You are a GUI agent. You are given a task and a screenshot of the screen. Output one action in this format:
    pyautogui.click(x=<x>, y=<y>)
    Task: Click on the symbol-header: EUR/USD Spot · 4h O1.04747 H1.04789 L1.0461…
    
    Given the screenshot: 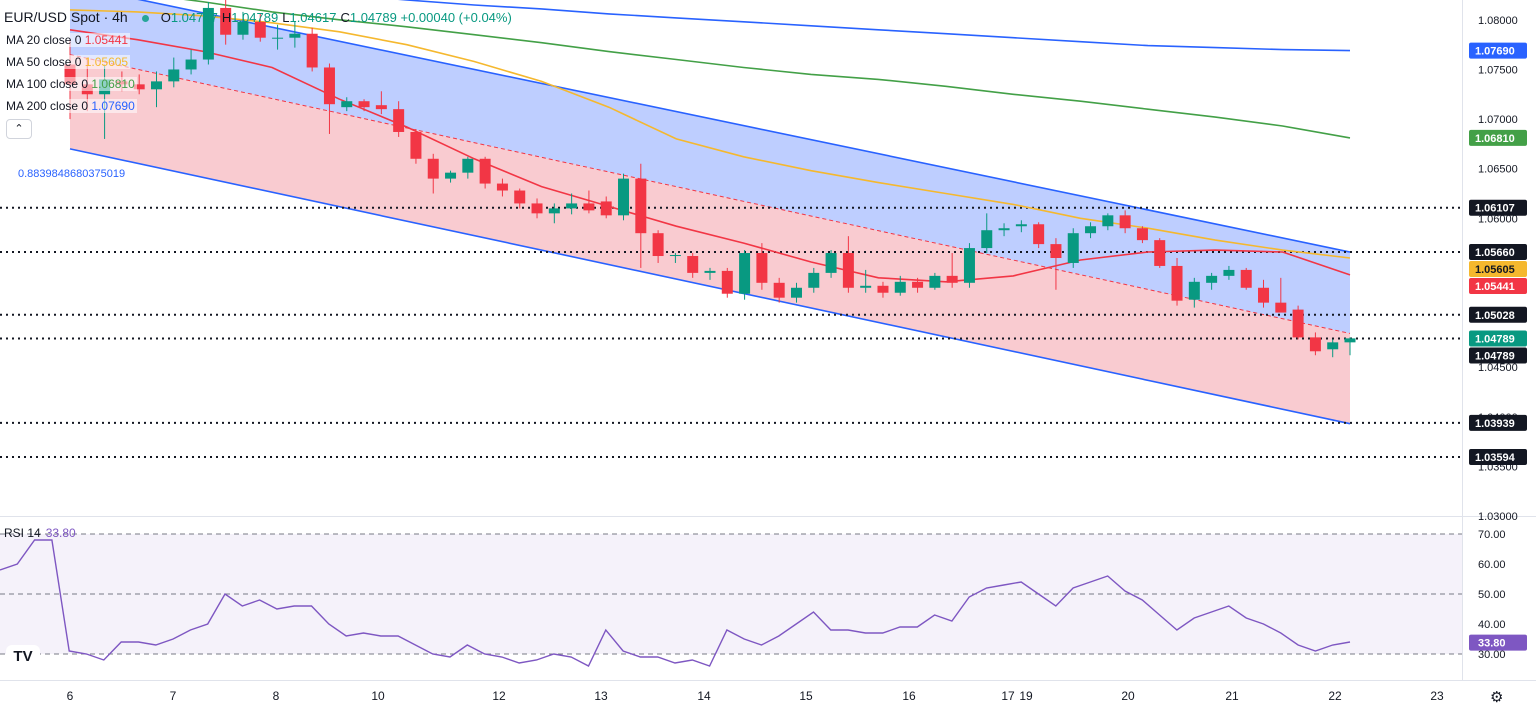 What is the action you would take?
    pyautogui.click(x=258, y=17)
    